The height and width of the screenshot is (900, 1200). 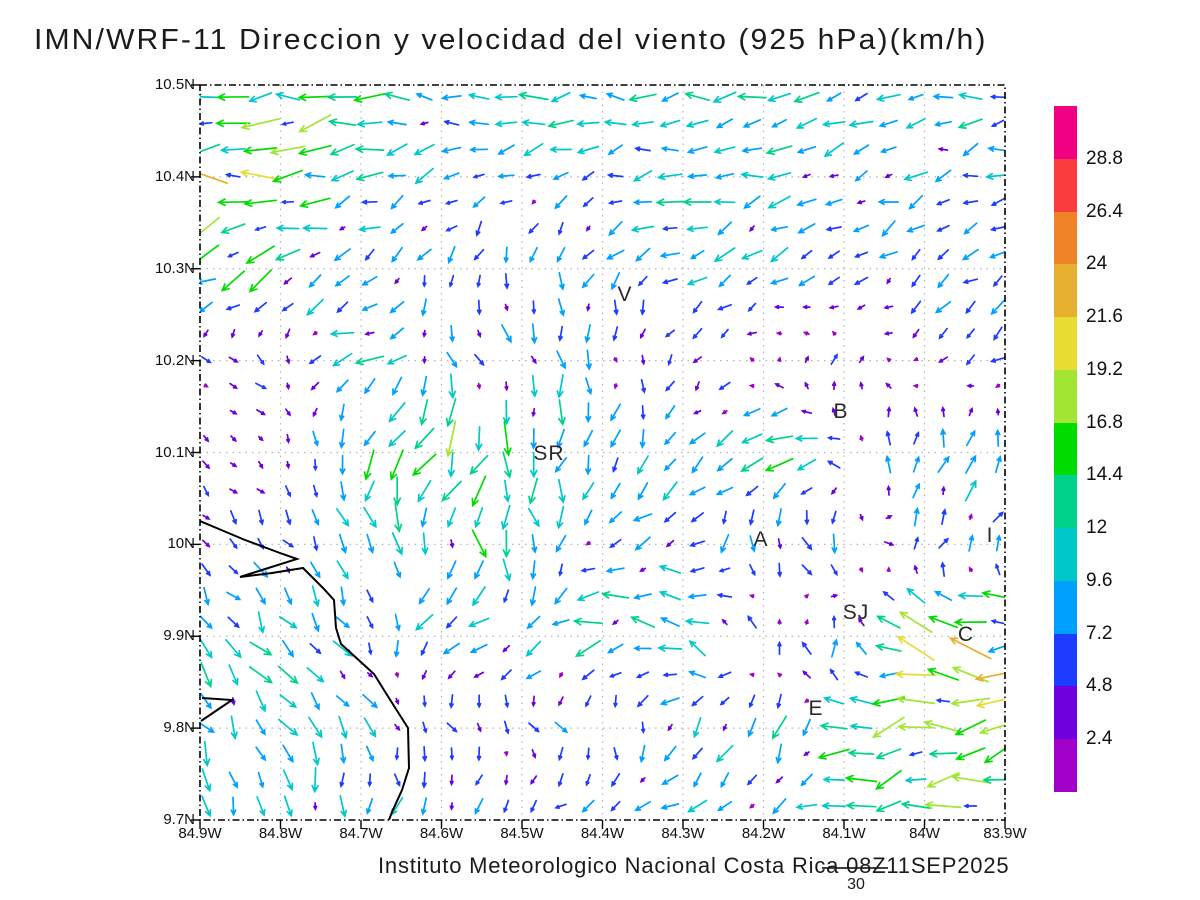 I want to click on lon-tick-label: 84.9W, so click(x=200, y=833).